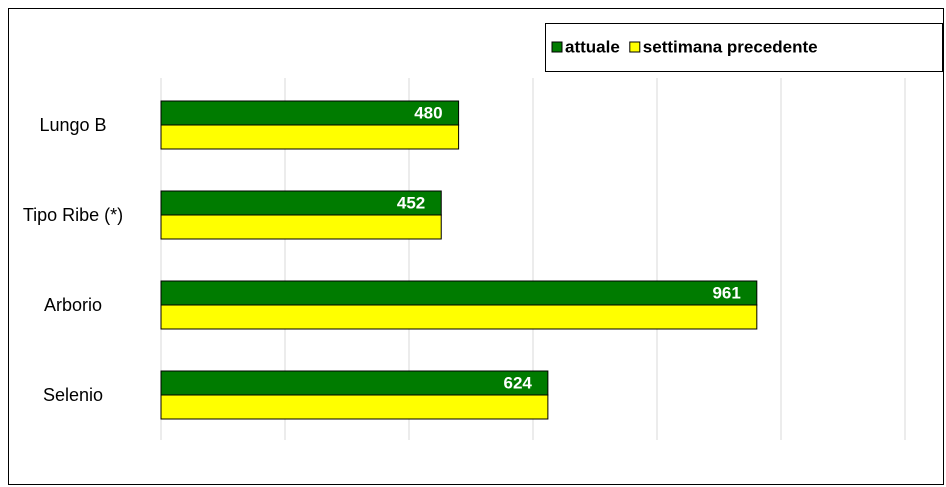 The width and height of the screenshot is (946, 487). I want to click on legend-box, so click(744, 47).